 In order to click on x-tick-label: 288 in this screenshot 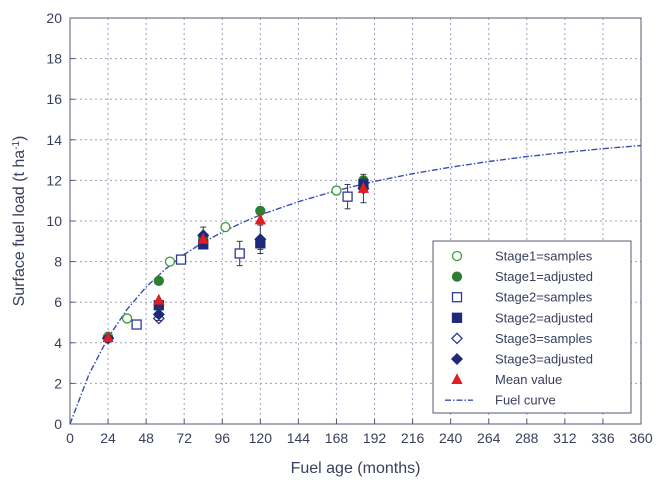, I will do `click(527, 438)`.